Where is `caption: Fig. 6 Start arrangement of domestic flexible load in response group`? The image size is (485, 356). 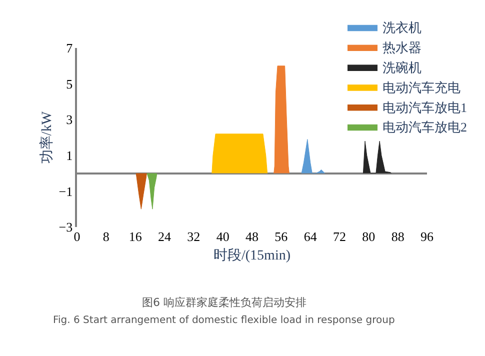
caption: Fig. 6 Start arrangement of domestic flexible load in response group is located at coordinates (224, 320).